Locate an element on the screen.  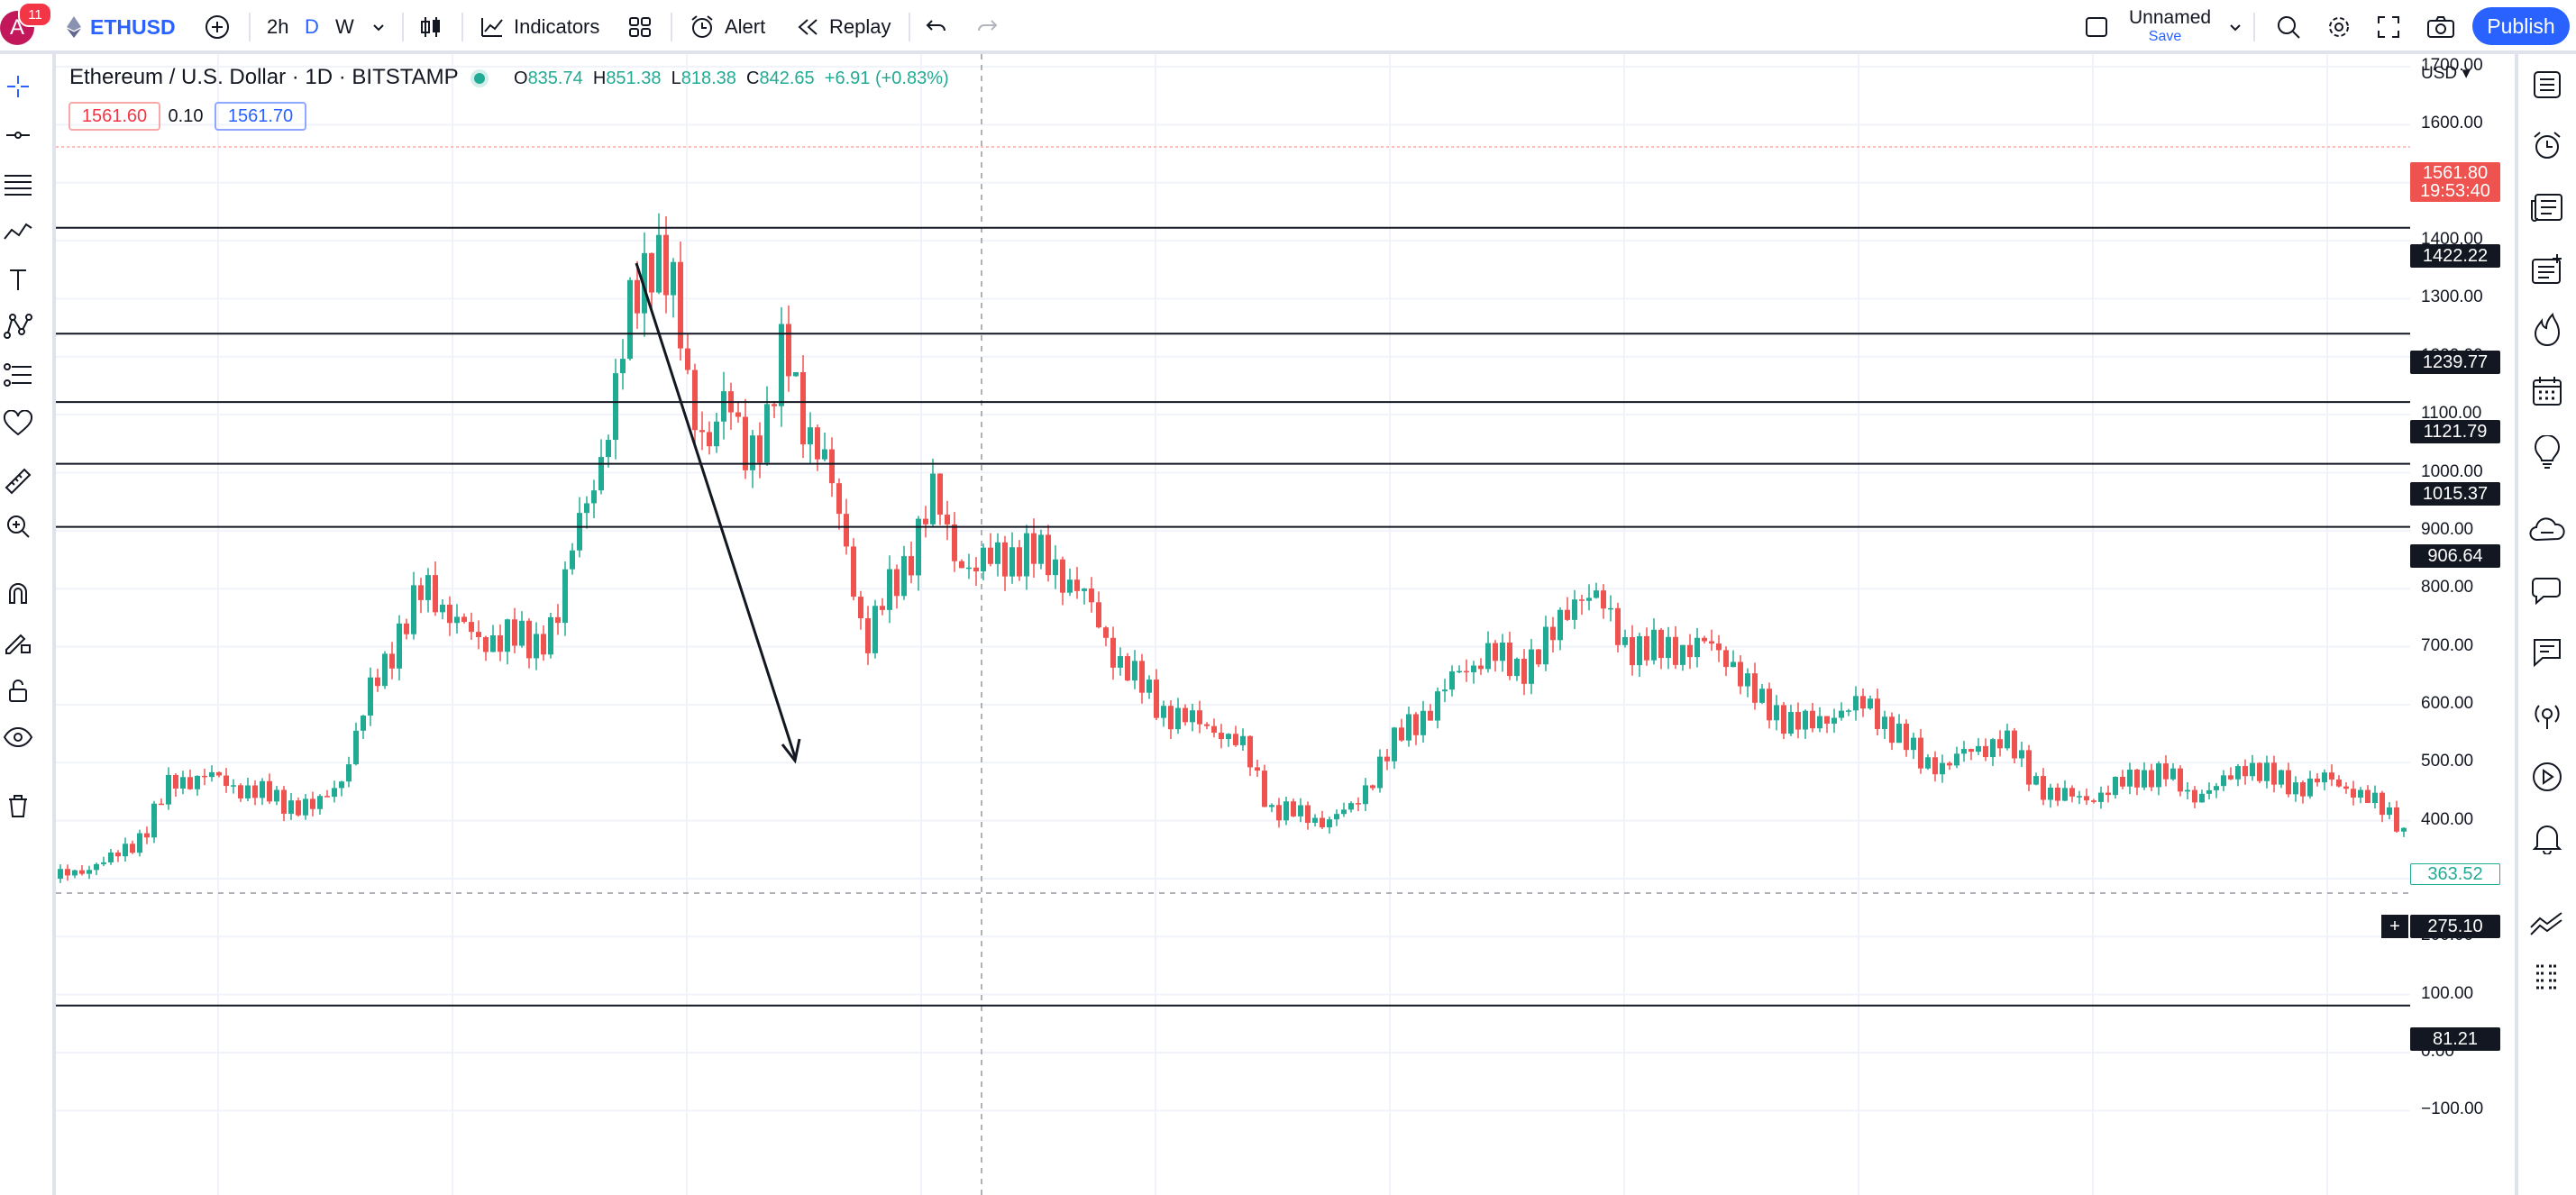
prediction-icon is located at coordinates (18, 377).